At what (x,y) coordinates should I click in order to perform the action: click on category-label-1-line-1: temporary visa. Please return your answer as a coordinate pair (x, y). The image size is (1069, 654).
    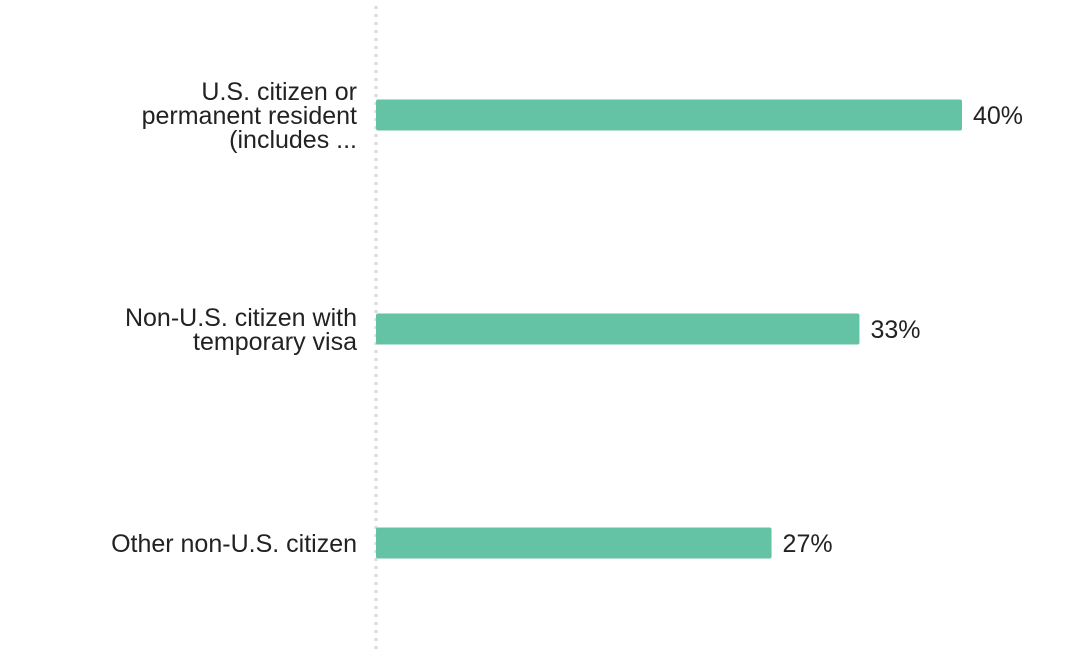
    Looking at the image, I should click on (275, 342).